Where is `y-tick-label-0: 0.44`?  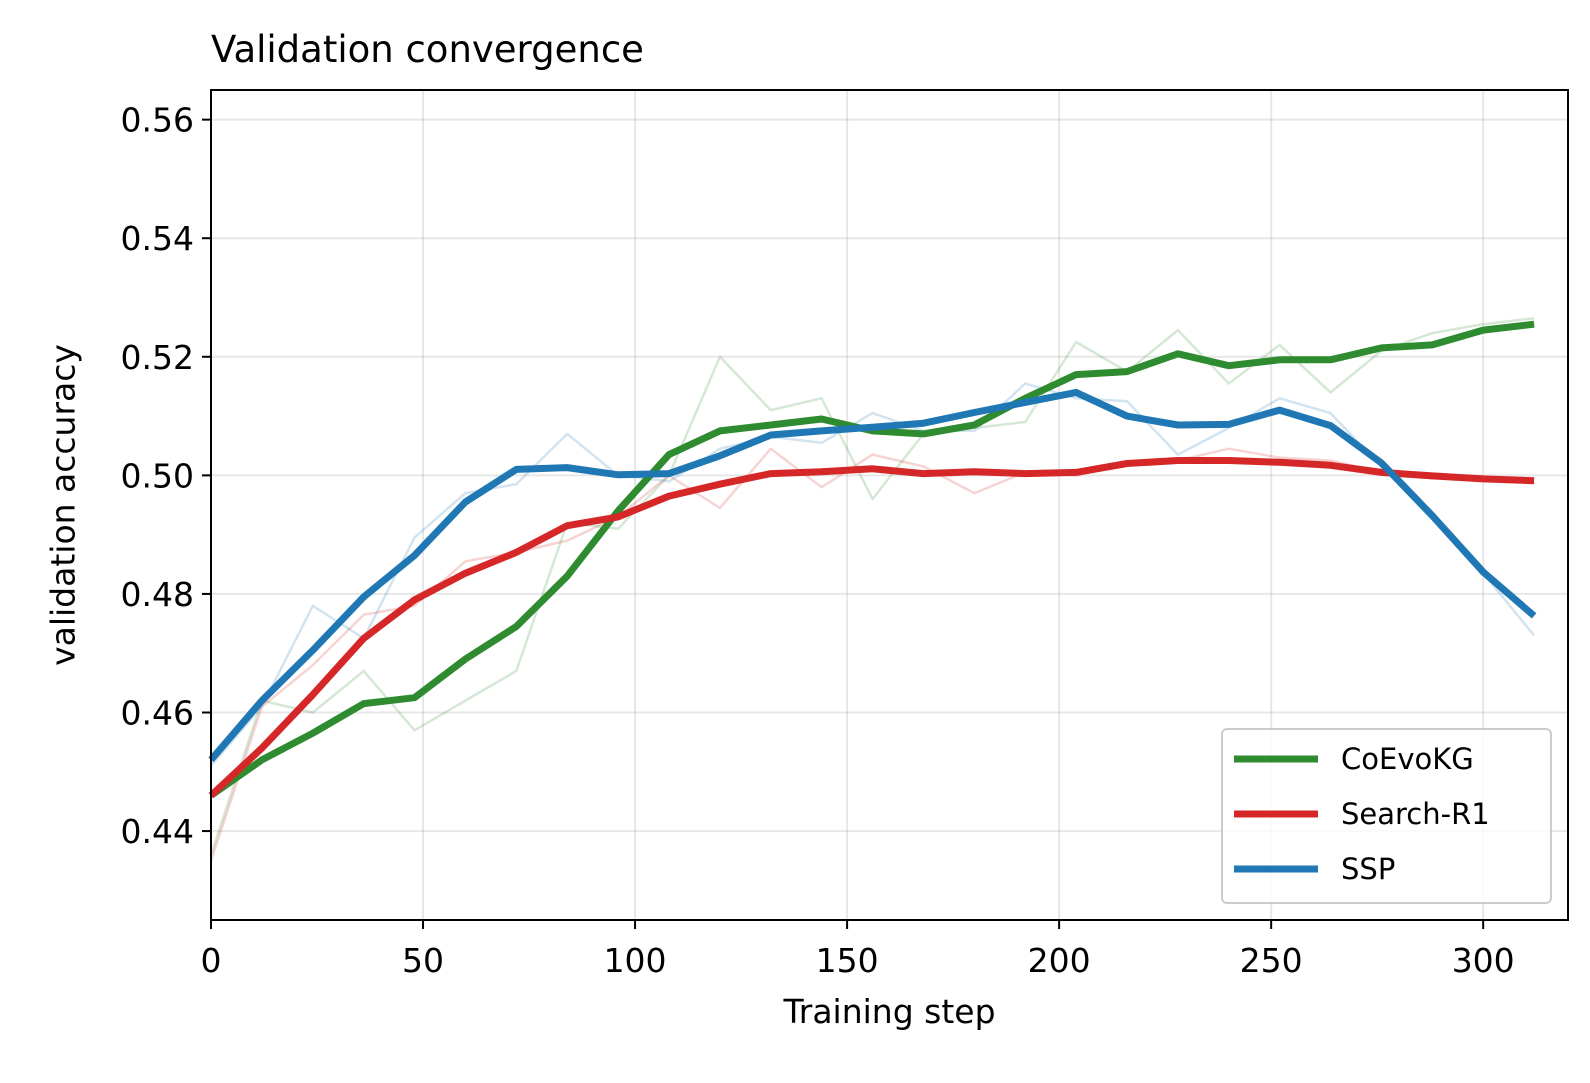 y-tick-label-0: 0.44 is located at coordinates (157, 831).